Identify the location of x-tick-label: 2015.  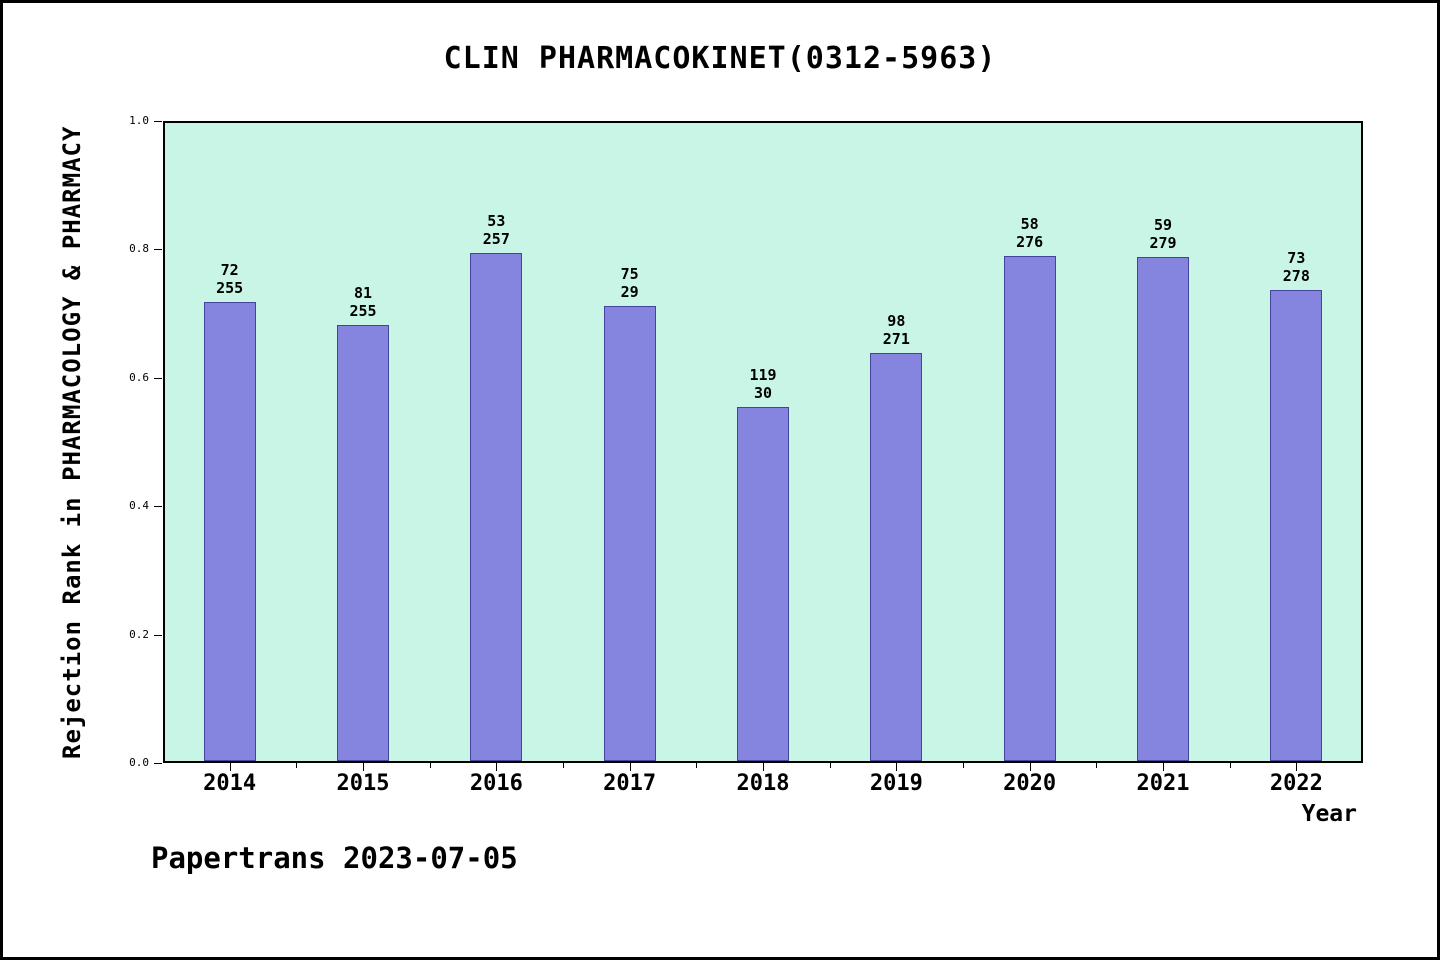
(363, 783).